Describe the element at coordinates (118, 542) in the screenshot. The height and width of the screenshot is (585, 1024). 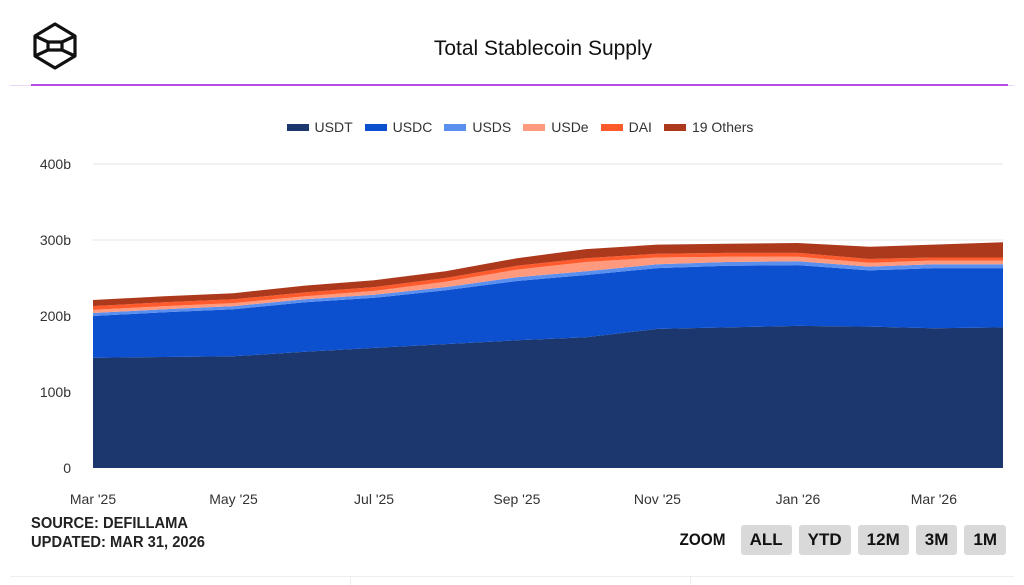
I see `updated-text: UPDATED: MAR 31, 2026` at that location.